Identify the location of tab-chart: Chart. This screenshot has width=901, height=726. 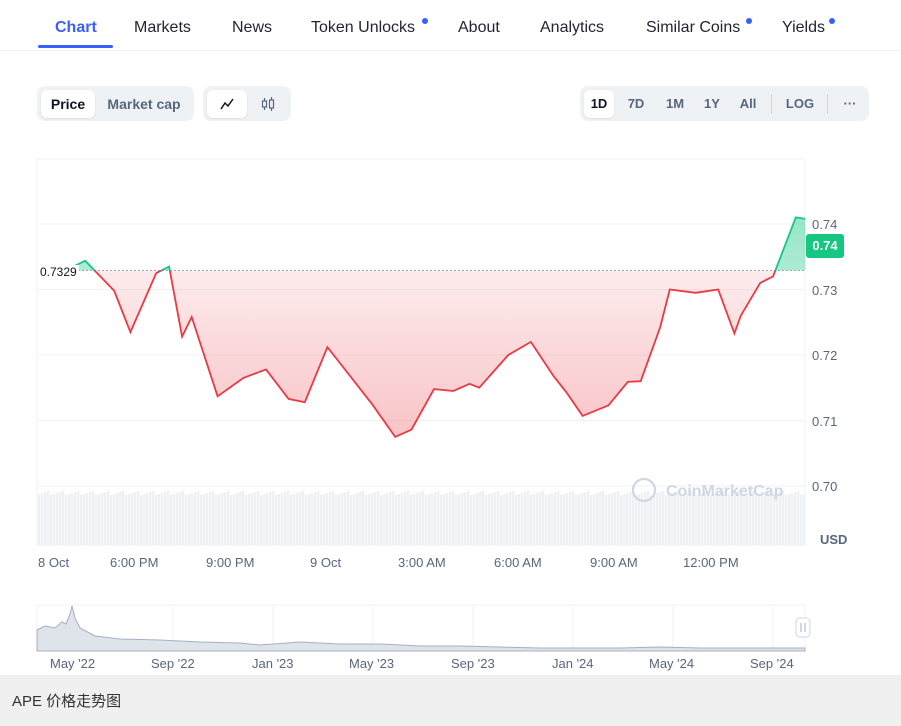
(76, 27).